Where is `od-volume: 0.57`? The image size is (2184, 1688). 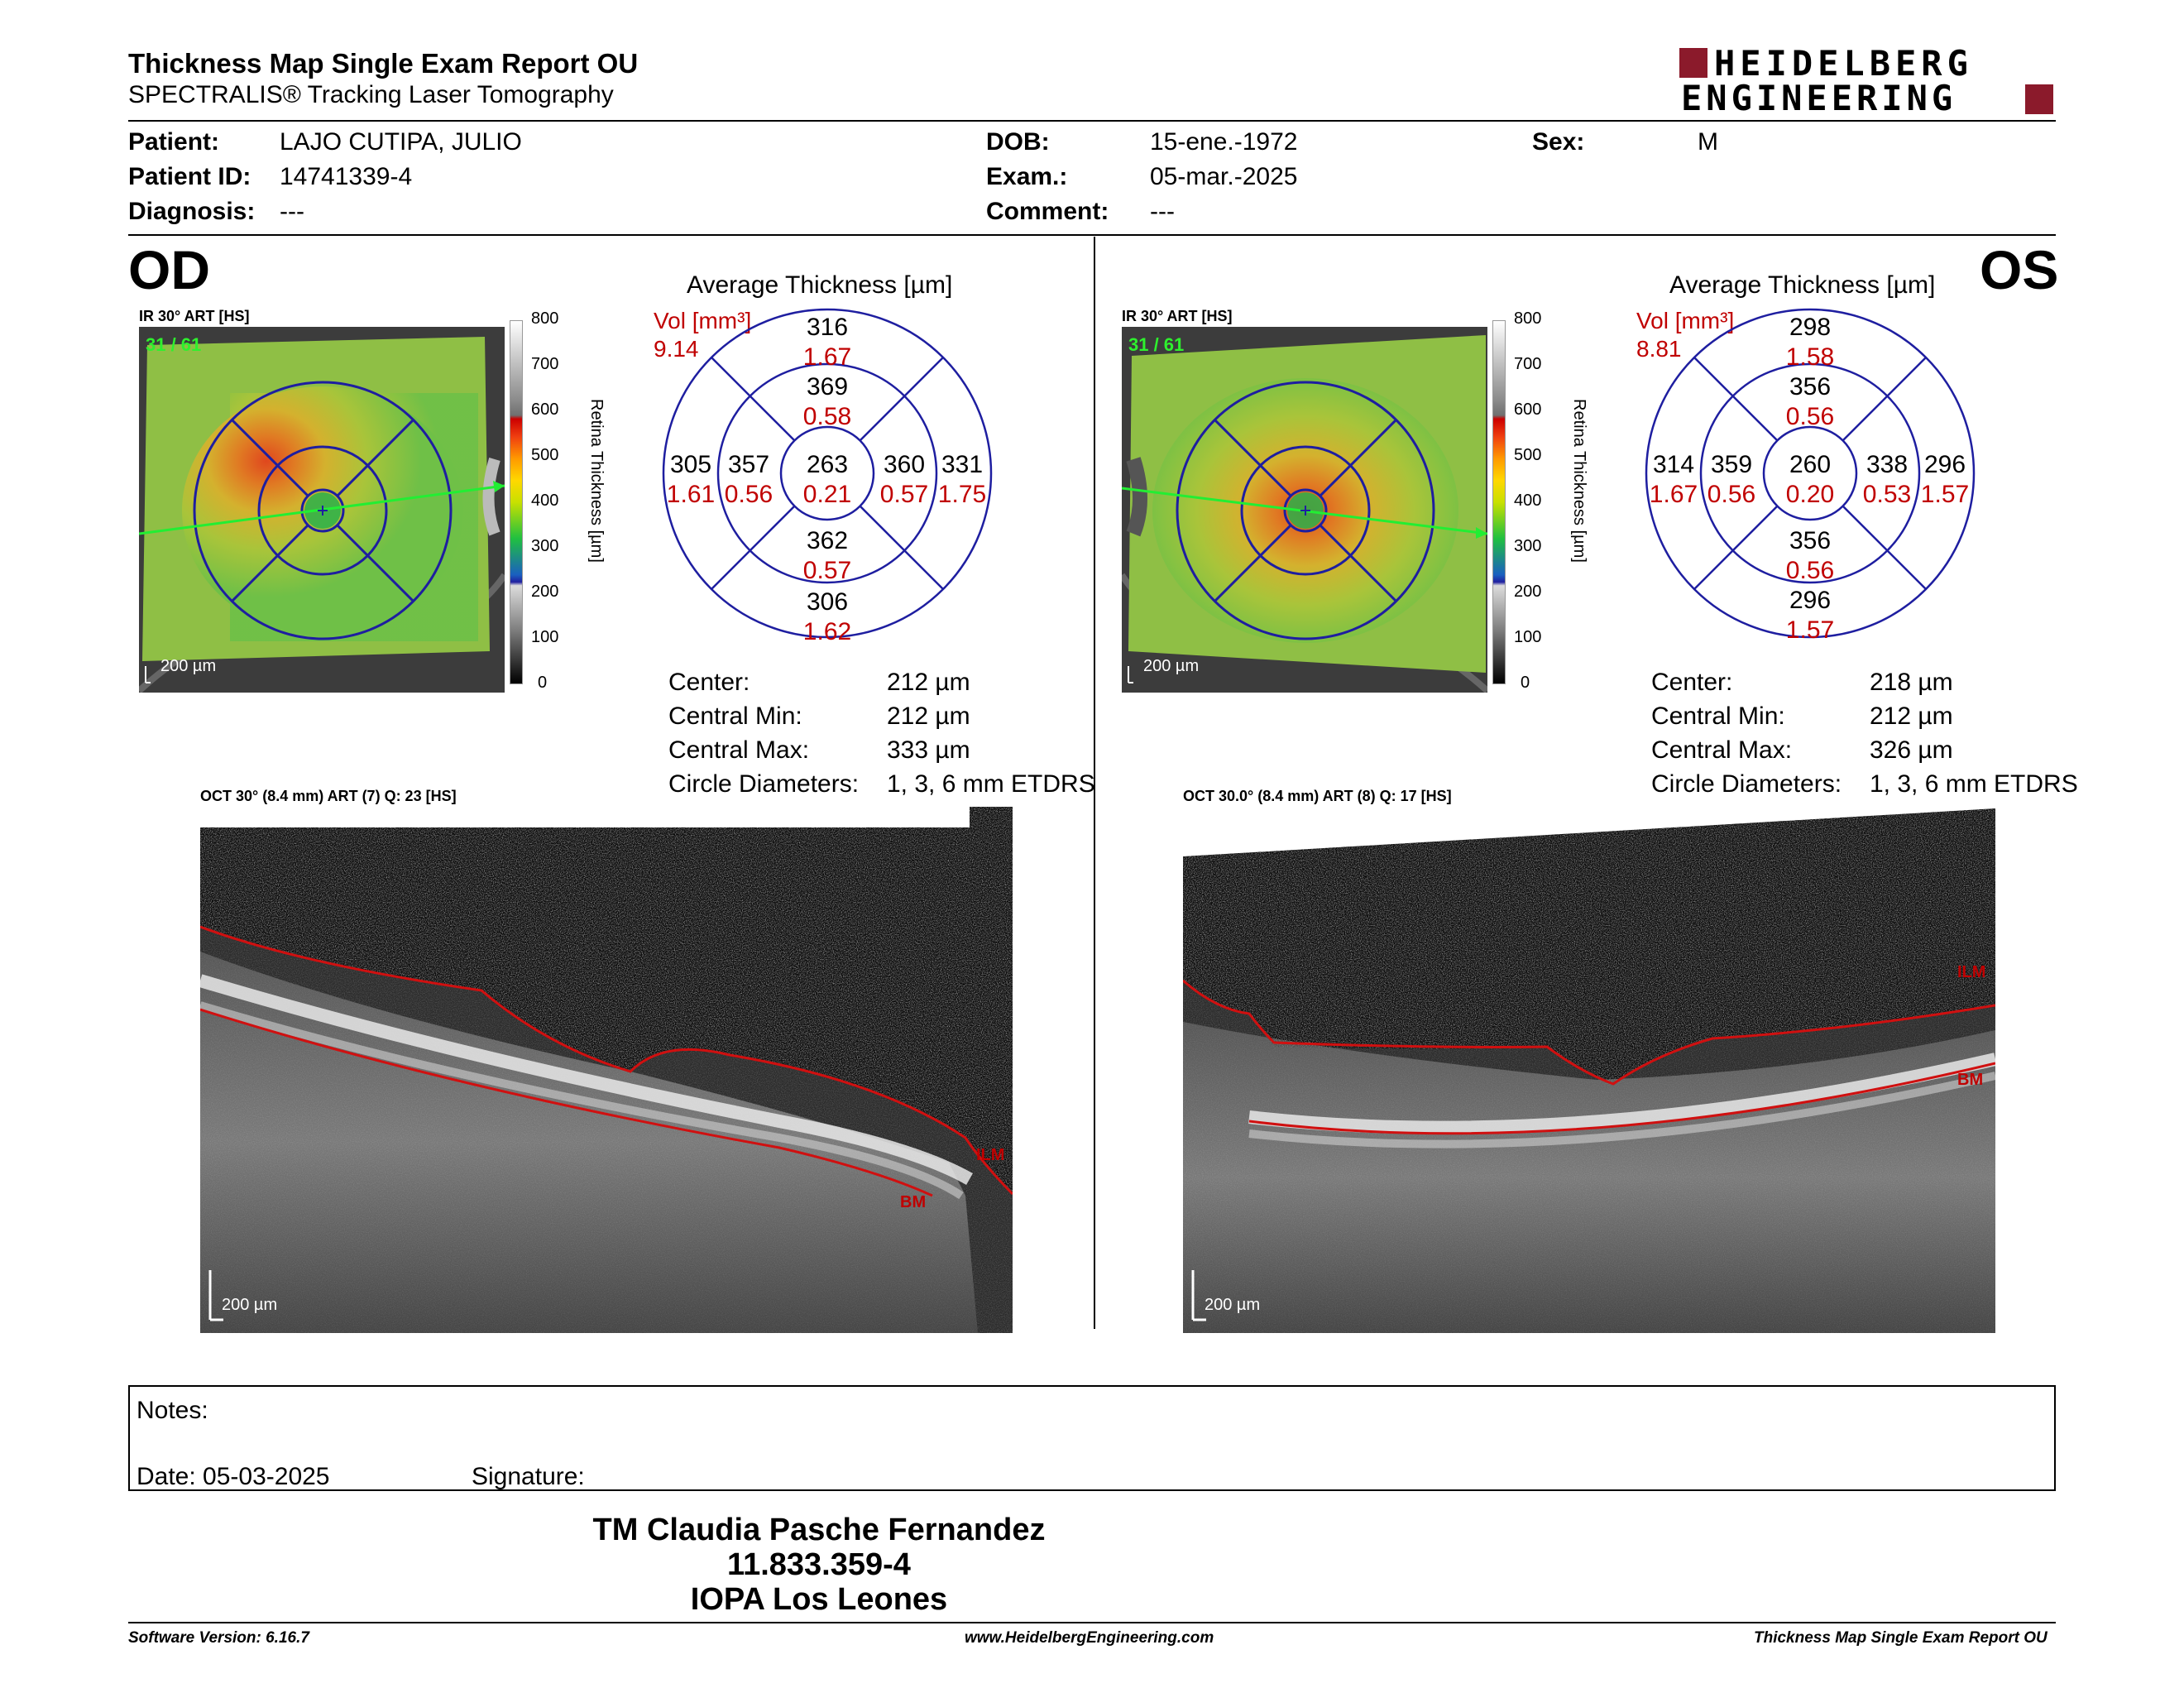
od-volume: 0.57 is located at coordinates (827, 570).